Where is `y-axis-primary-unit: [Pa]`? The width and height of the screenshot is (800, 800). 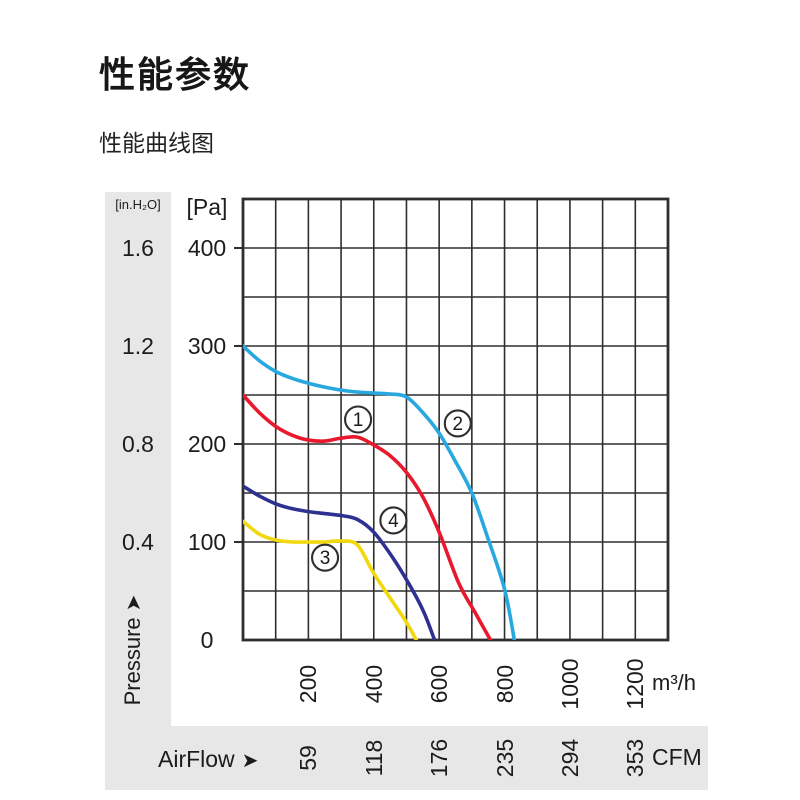
y-axis-primary-unit: [Pa] is located at coordinates (207, 207).